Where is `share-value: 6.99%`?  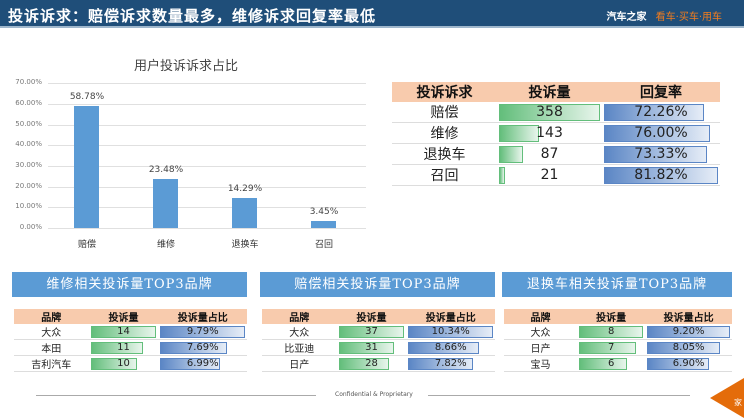 share-value: 6.99% is located at coordinates (202, 363).